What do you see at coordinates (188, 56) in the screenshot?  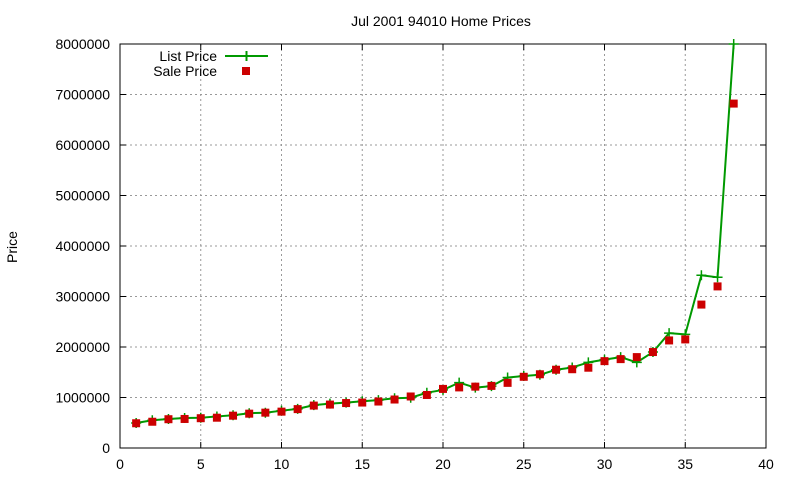 I see `legend-label-list-price: List Price` at bounding box center [188, 56].